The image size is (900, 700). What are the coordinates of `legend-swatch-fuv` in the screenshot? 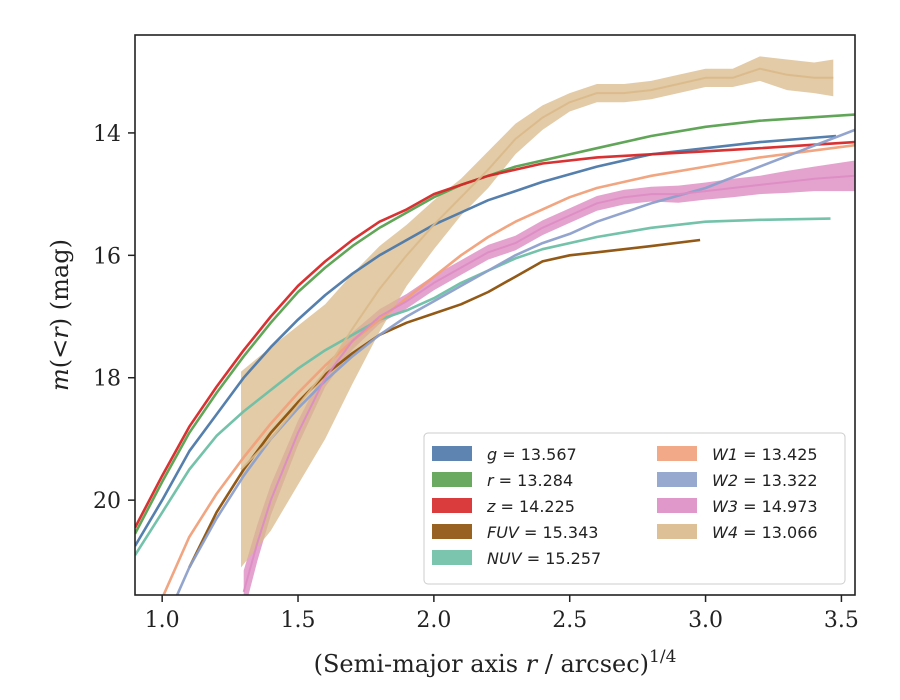 It's located at (452, 531).